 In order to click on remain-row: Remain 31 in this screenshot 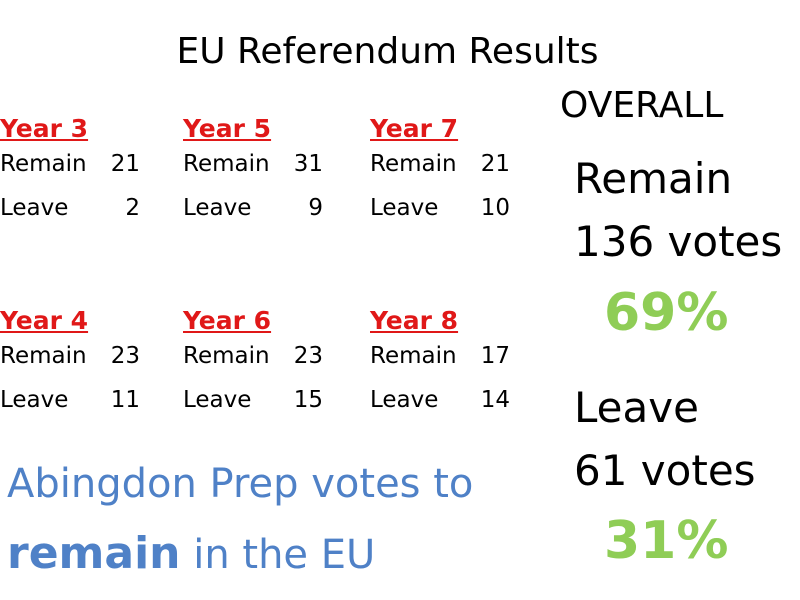, I will do `click(268, 172)`.